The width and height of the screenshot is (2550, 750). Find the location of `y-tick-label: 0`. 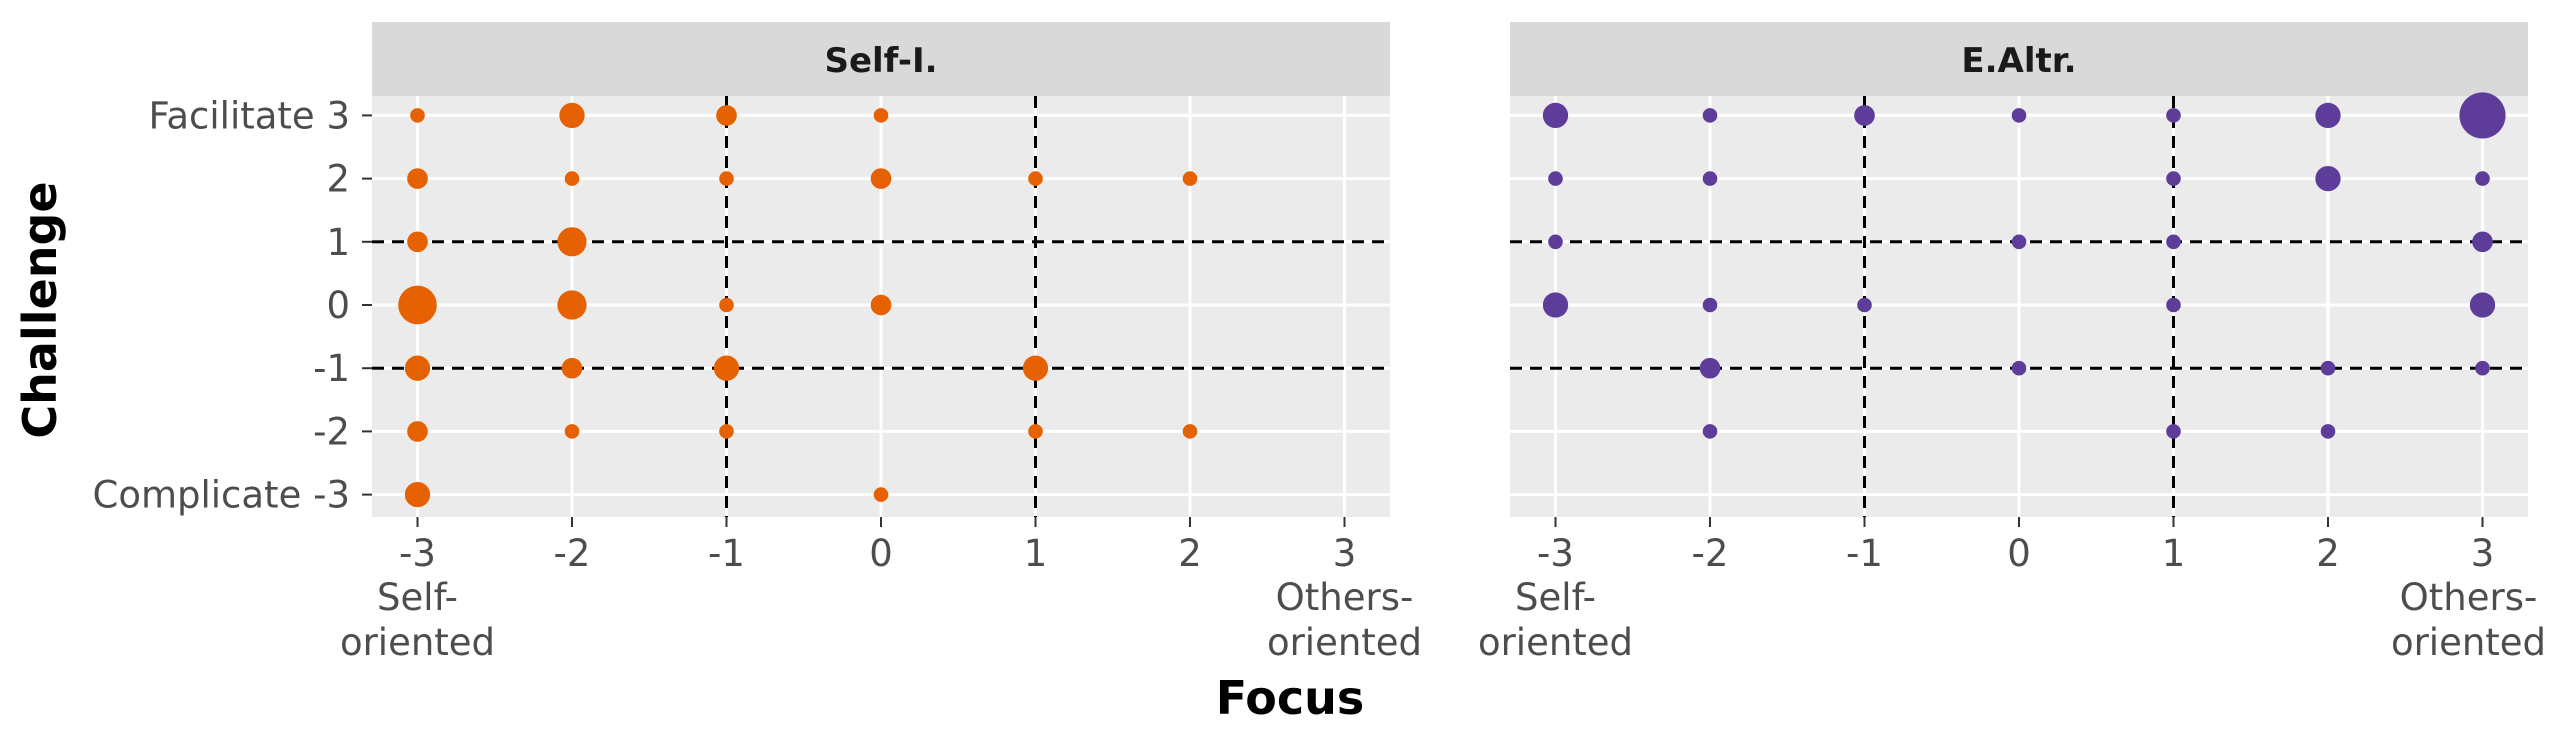

y-tick-label: 0 is located at coordinates (338, 305).